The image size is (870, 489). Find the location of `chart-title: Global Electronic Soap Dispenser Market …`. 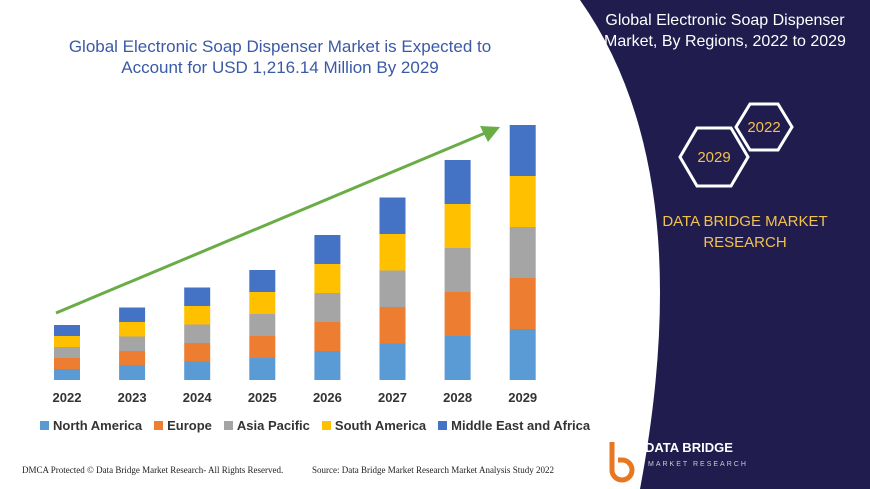

chart-title: Global Electronic Soap Dispenser Market … is located at coordinates (280, 57).